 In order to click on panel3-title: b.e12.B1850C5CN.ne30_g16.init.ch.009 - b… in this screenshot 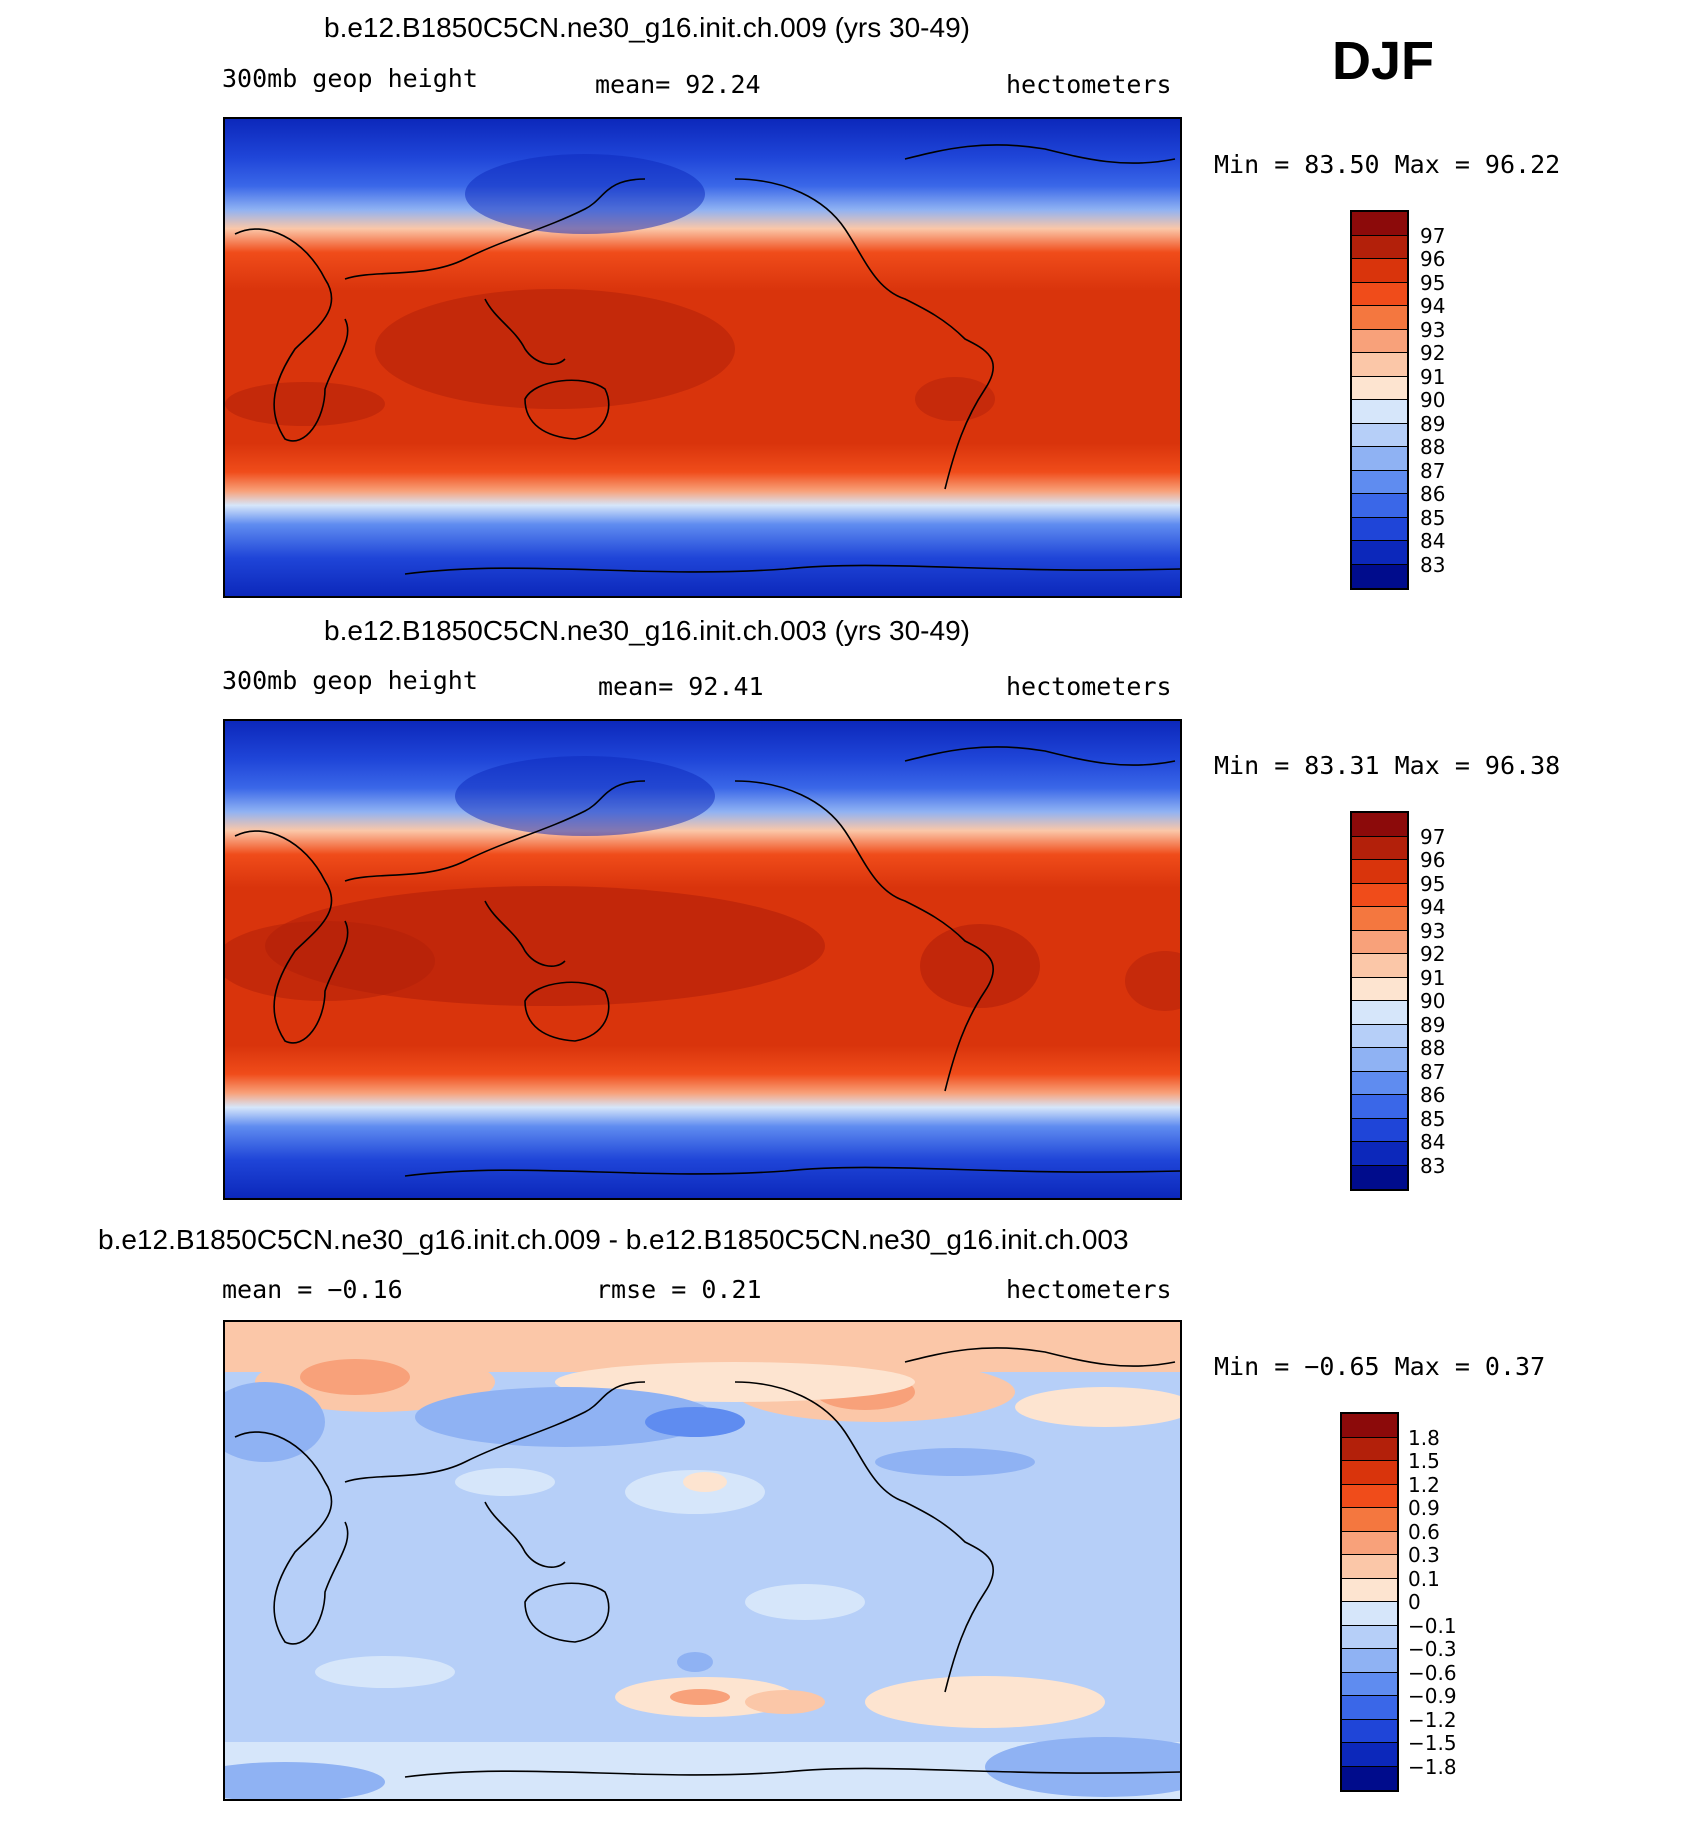, I will do `click(613, 1239)`.